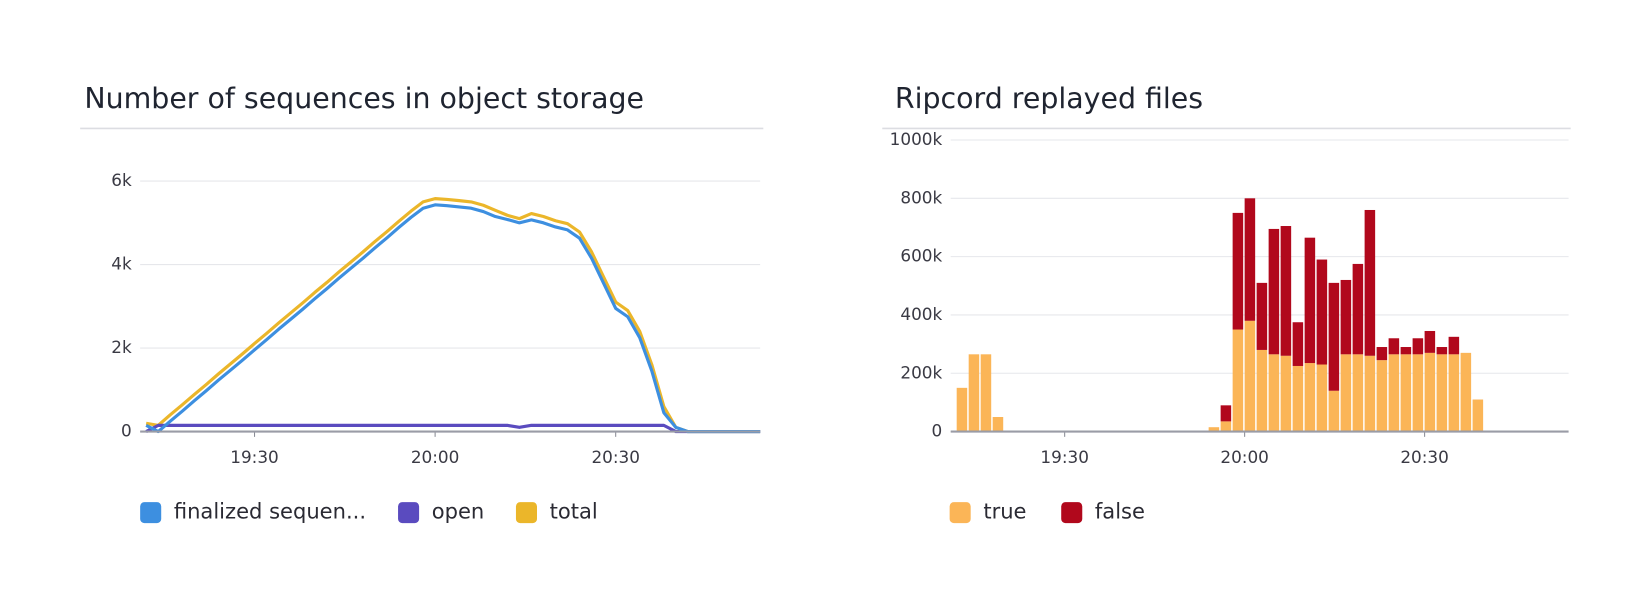  What do you see at coordinates (1049, 98) in the screenshot?
I see `chart-title: Ripcord replayed files` at bounding box center [1049, 98].